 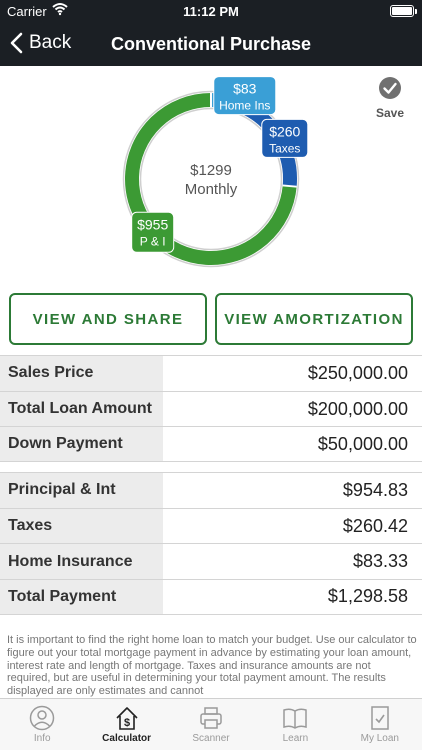 I want to click on tab-info: Info, so click(x=42, y=724).